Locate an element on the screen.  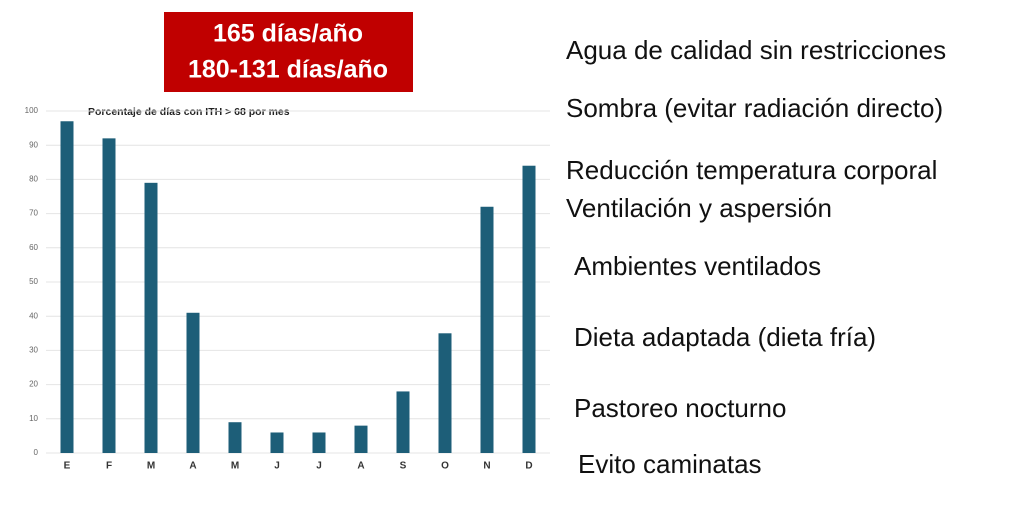
y-tick-label: 100 is located at coordinates (32, 110).